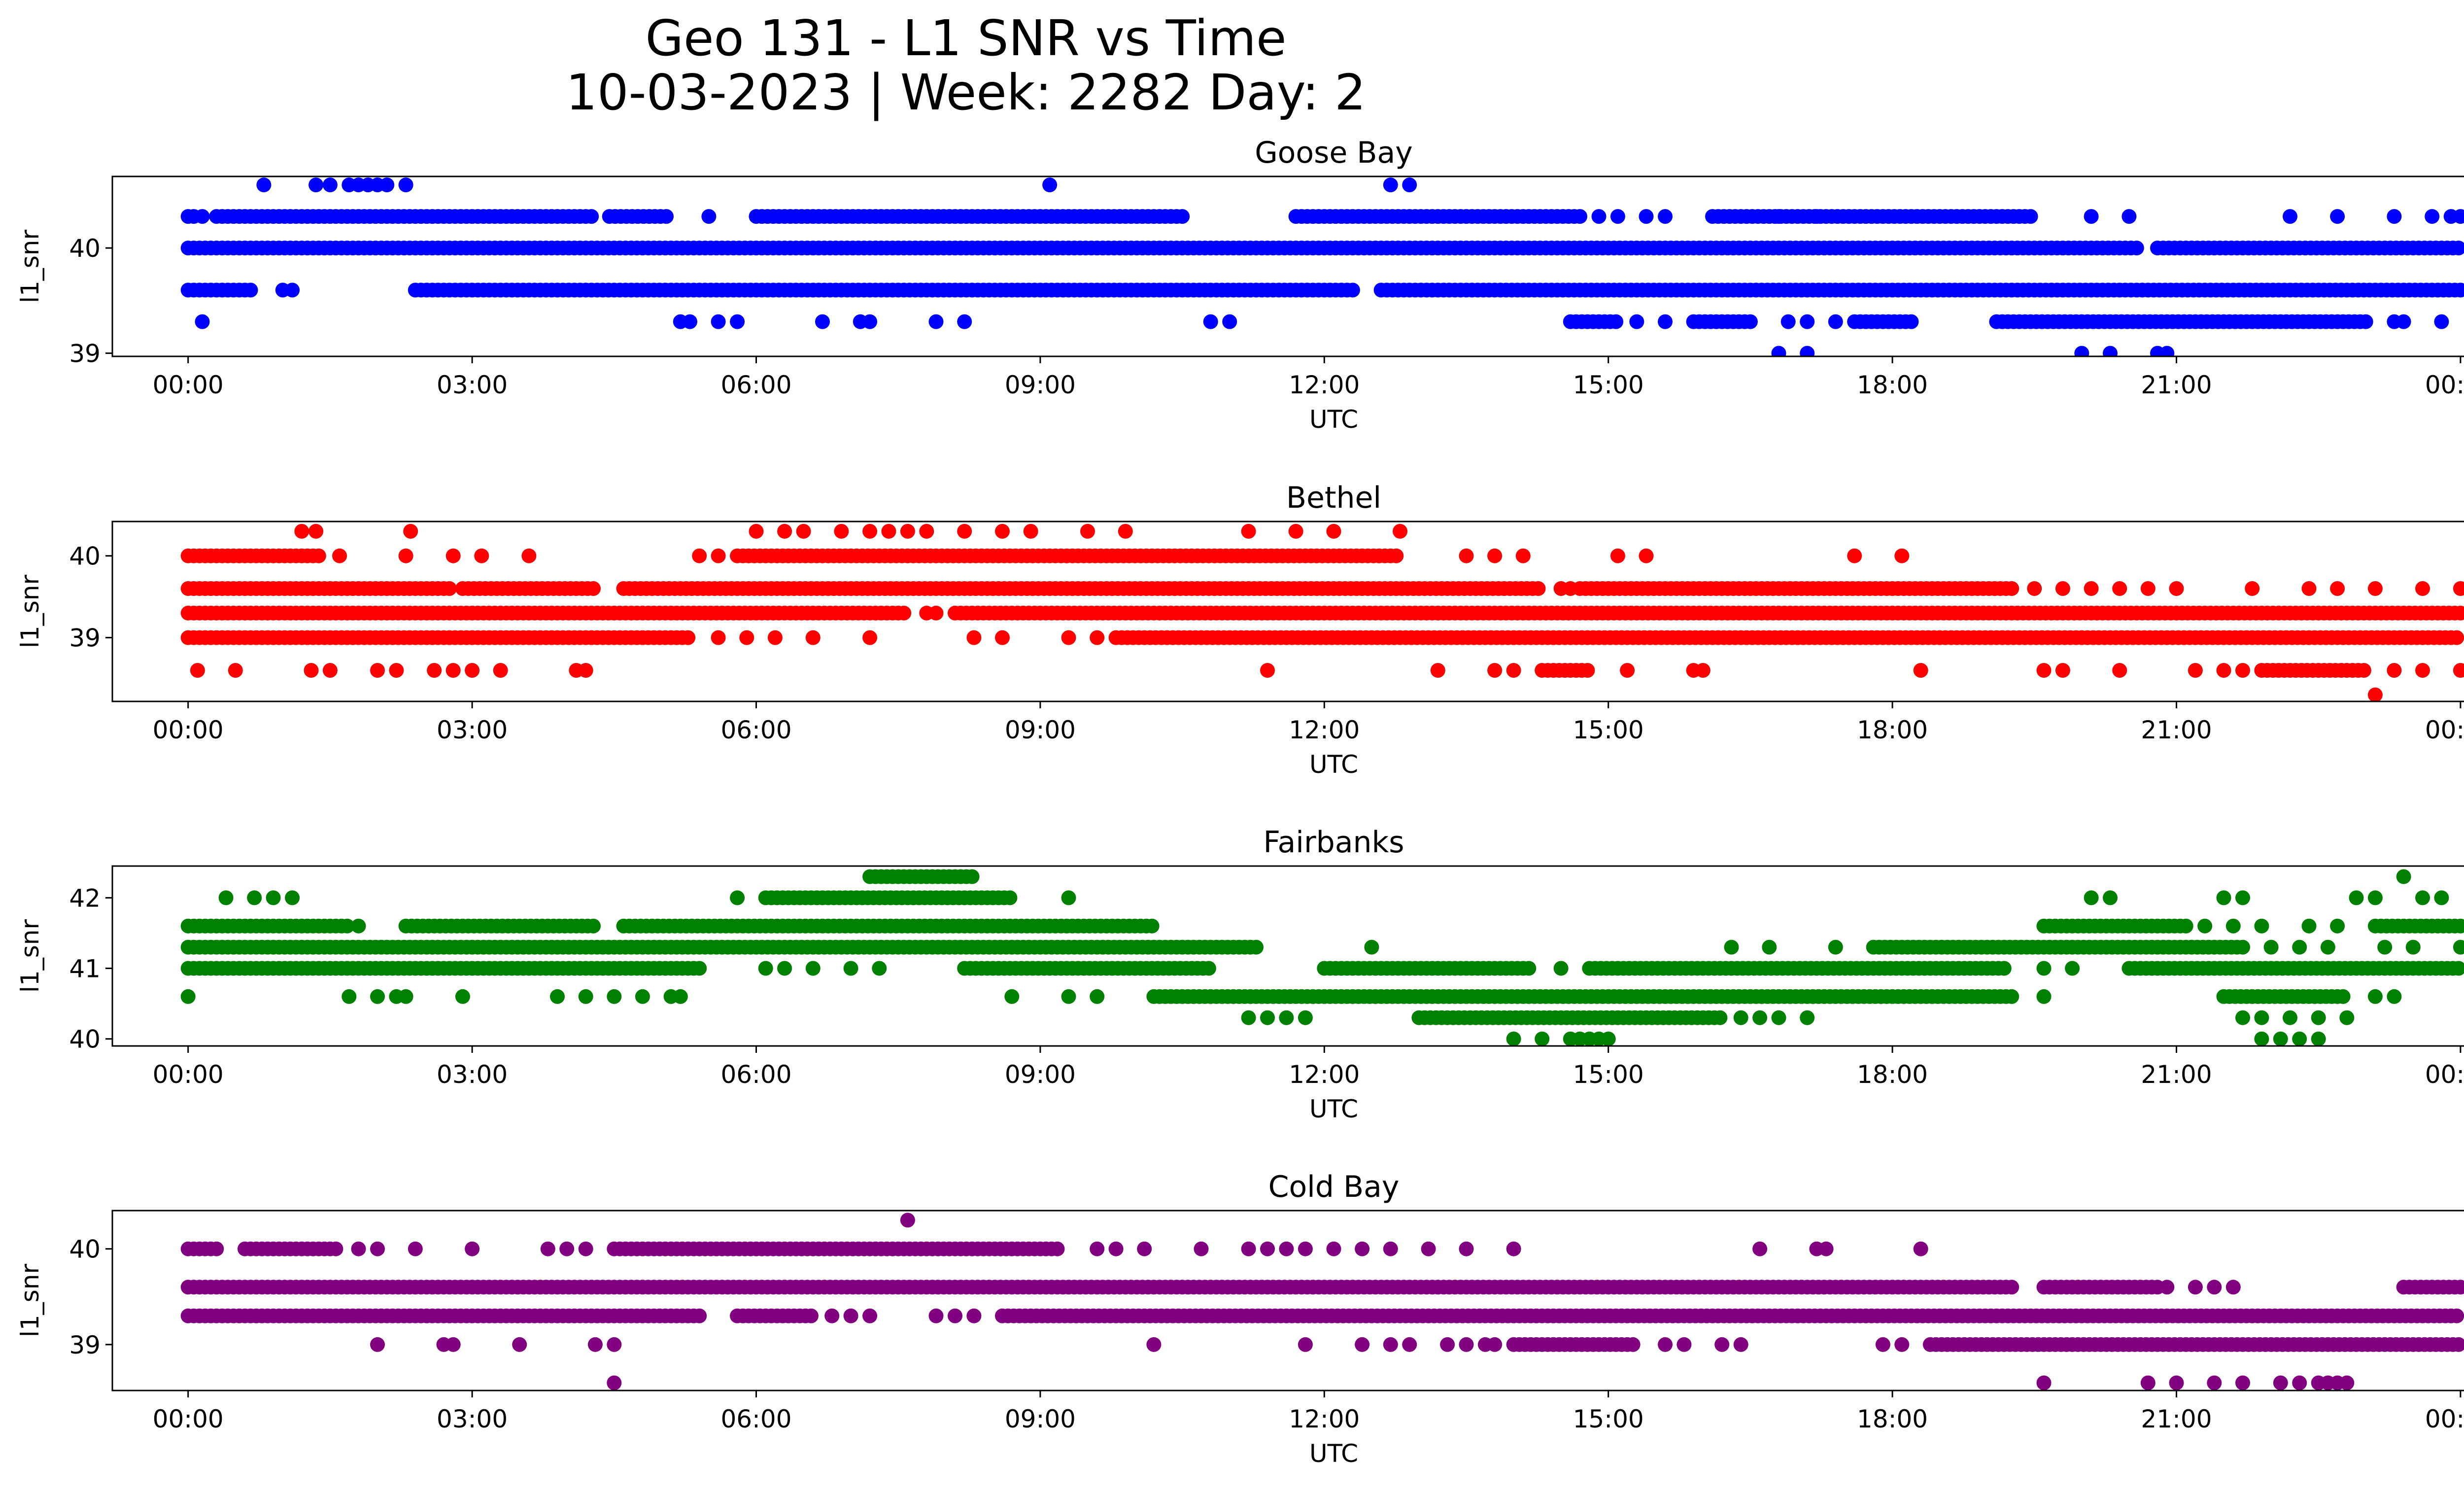 Image resolution: width=2464 pixels, height=1495 pixels. Describe the element at coordinates (188, 730) in the screenshot. I see `x-tick-label: 00:00` at that location.